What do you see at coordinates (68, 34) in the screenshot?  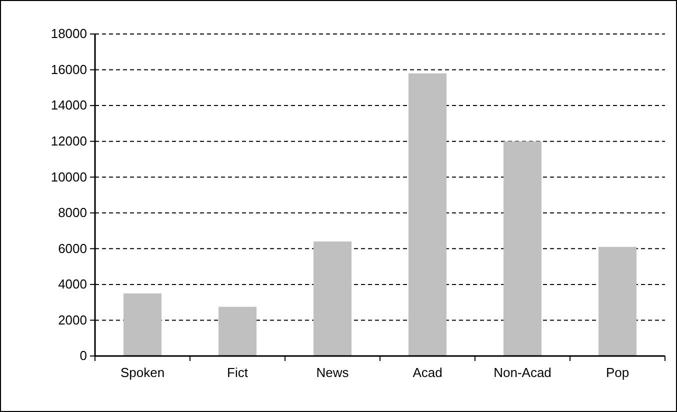 I see `y-tick-label: 18000` at bounding box center [68, 34].